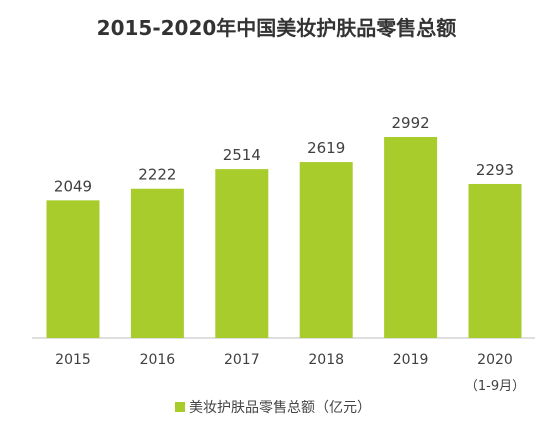  What do you see at coordinates (495, 386) in the screenshot?
I see `x-tick-sublabel-2020: （1-9月）` at bounding box center [495, 386].